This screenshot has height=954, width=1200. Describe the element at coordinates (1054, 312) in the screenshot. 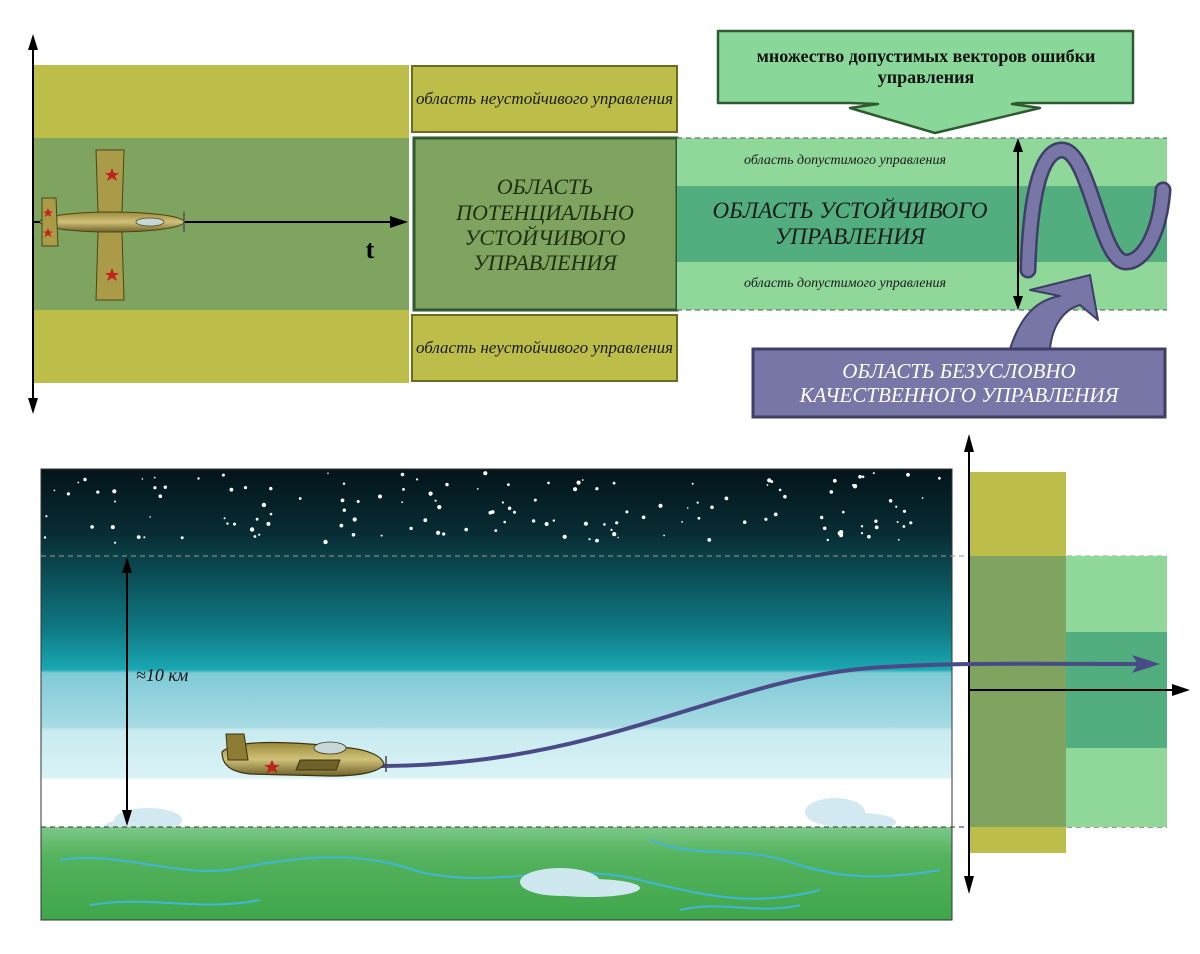

I see `unconditional-quality-pointer` at that location.